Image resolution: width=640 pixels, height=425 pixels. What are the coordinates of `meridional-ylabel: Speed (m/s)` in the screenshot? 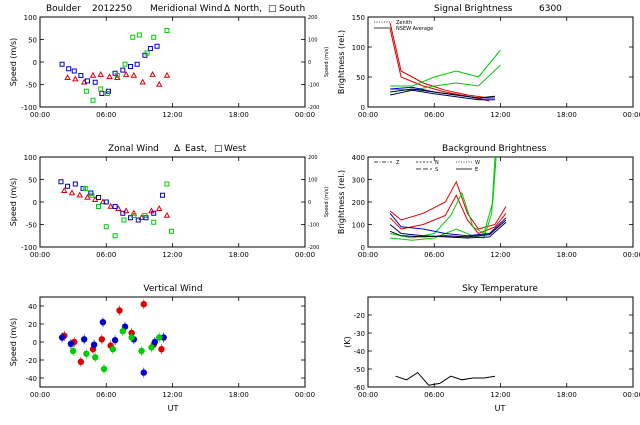 It's located at (13, 62).